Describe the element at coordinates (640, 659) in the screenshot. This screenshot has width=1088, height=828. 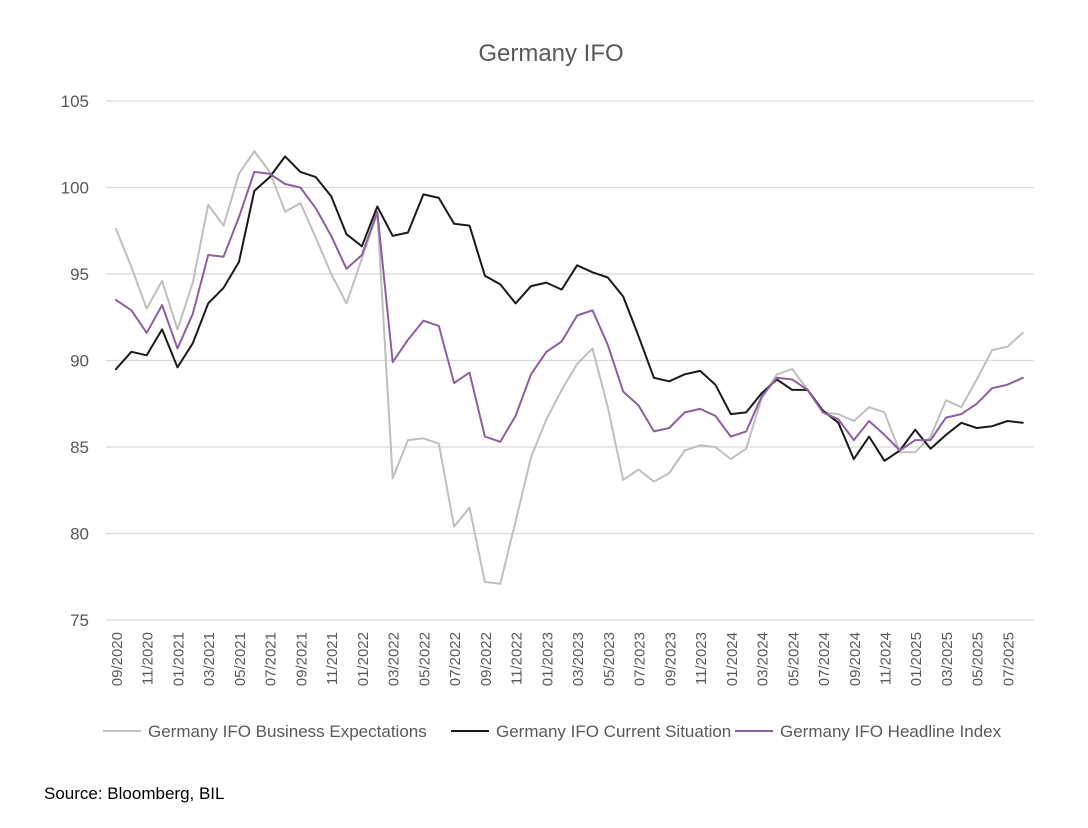
I see `x-tick-label: 07/2023` at that location.